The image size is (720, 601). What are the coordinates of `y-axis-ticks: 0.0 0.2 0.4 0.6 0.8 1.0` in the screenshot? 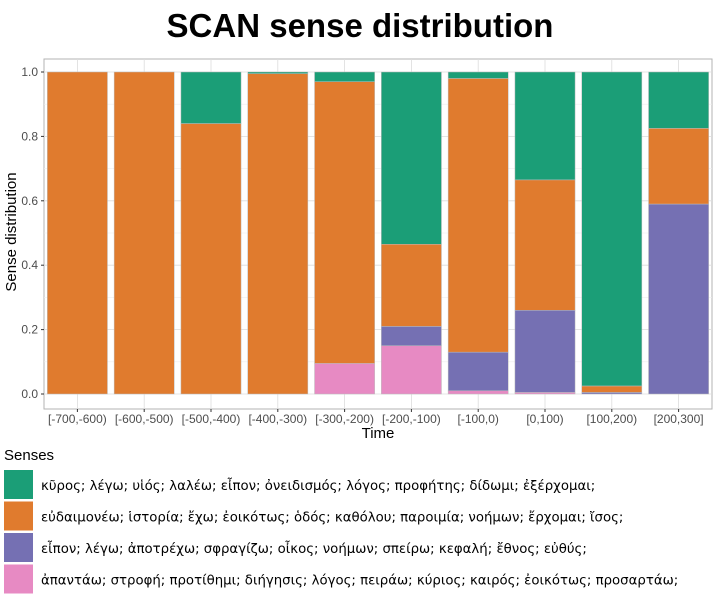 It's located at (32, 233).